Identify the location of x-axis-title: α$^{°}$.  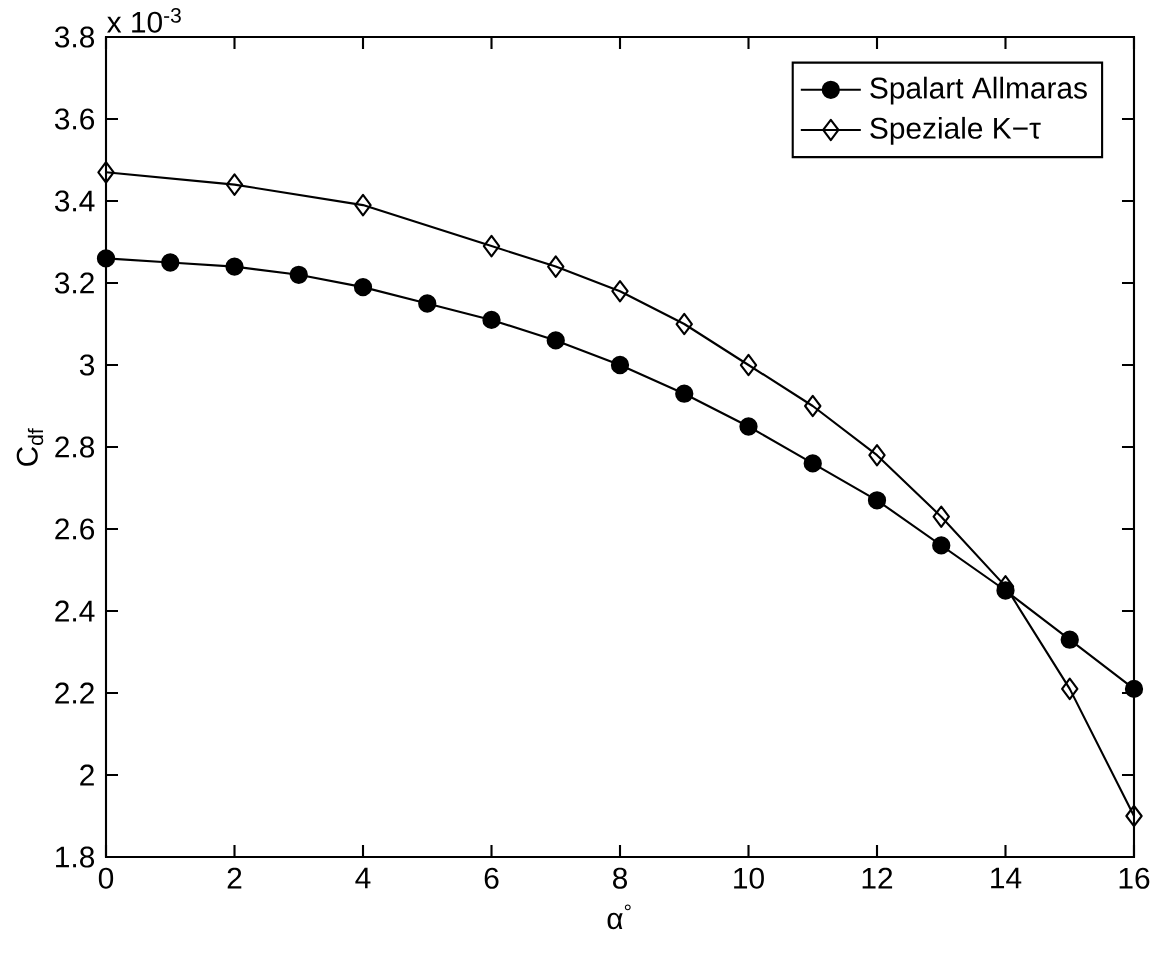
(619, 917).